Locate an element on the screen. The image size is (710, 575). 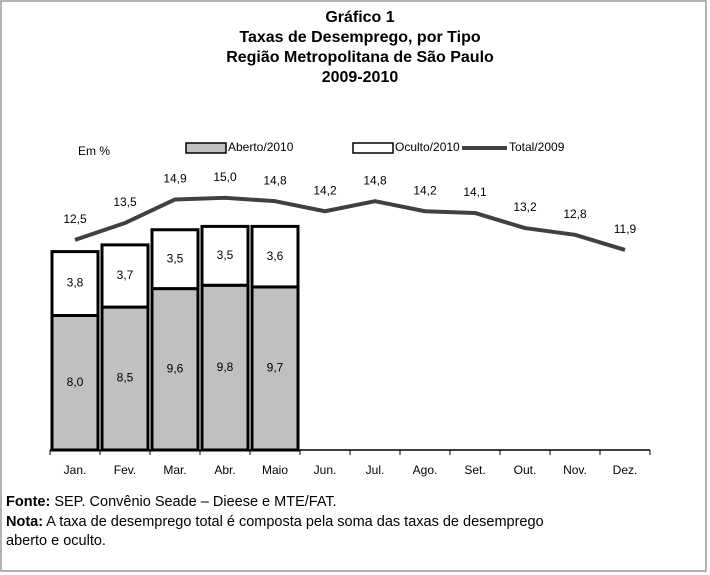
data-label: 8,5 is located at coordinates (125, 378).